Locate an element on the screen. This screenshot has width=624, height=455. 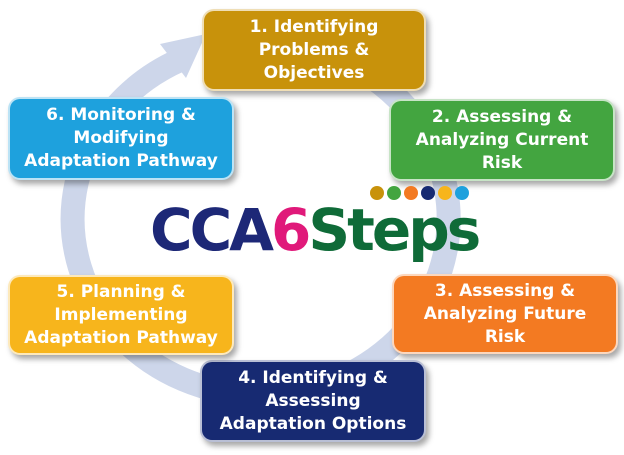
cycle-arrow-head is located at coordinates (183, 56).